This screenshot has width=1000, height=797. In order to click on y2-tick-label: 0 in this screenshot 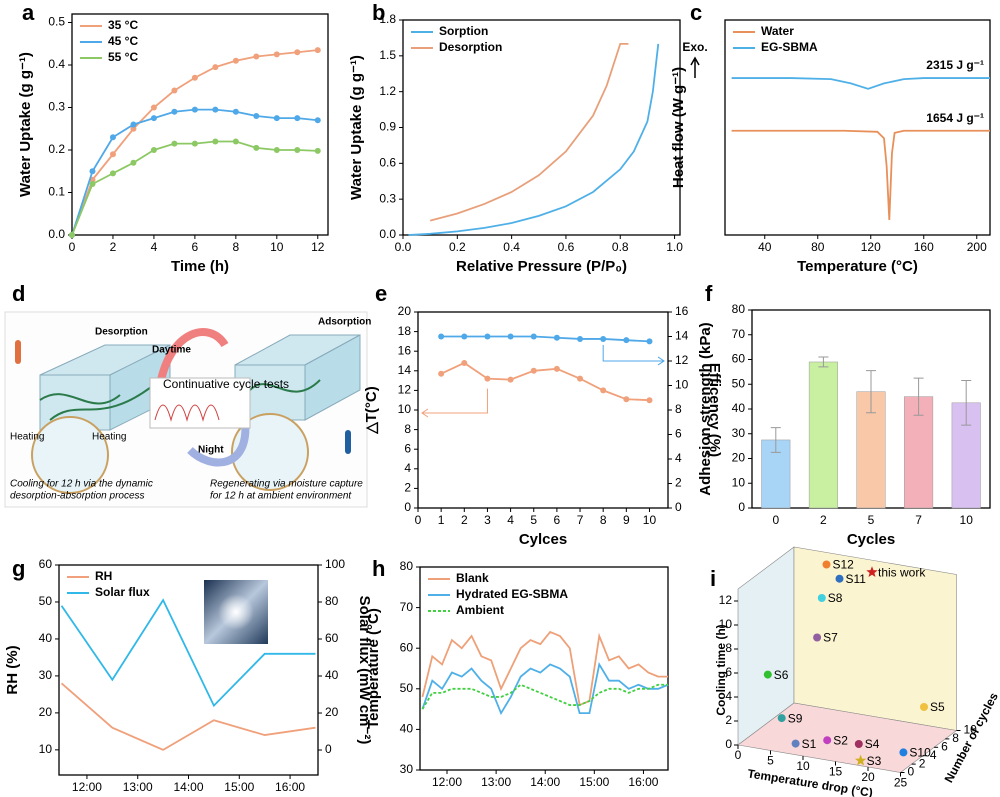, I will do `click(678, 507)`.